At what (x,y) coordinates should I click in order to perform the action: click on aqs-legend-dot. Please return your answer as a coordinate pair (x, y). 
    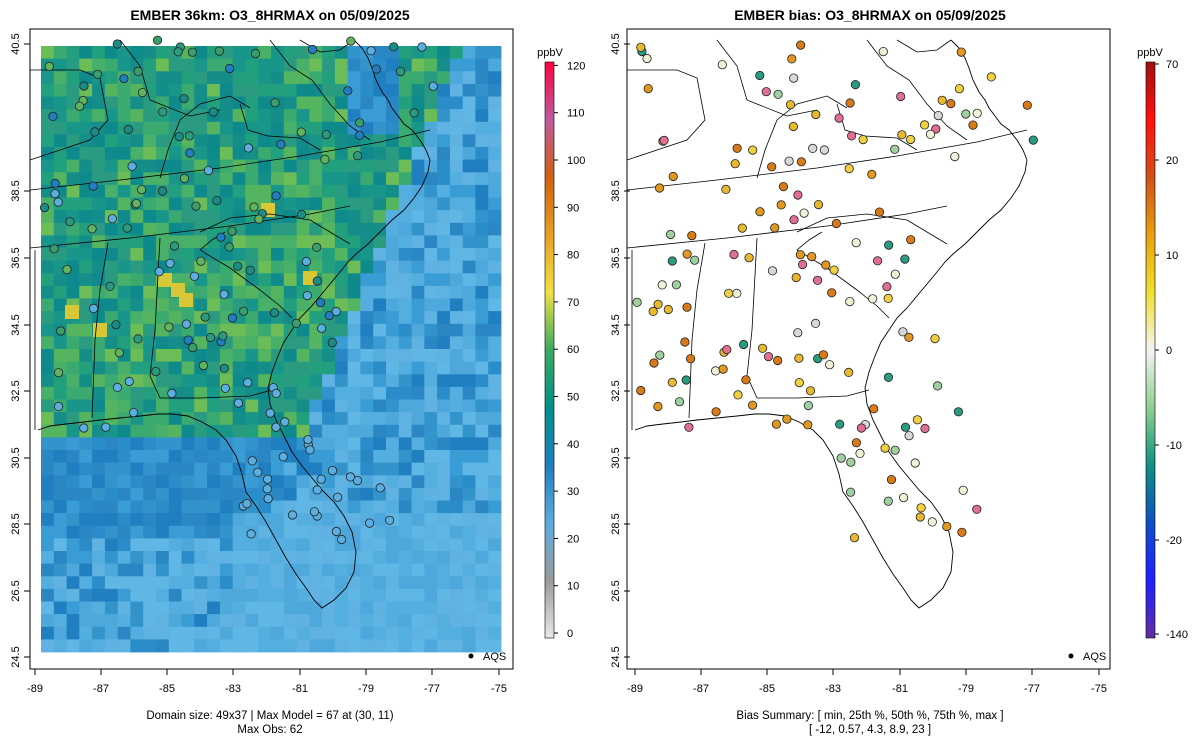
    Looking at the image, I should click on (1071, 656).